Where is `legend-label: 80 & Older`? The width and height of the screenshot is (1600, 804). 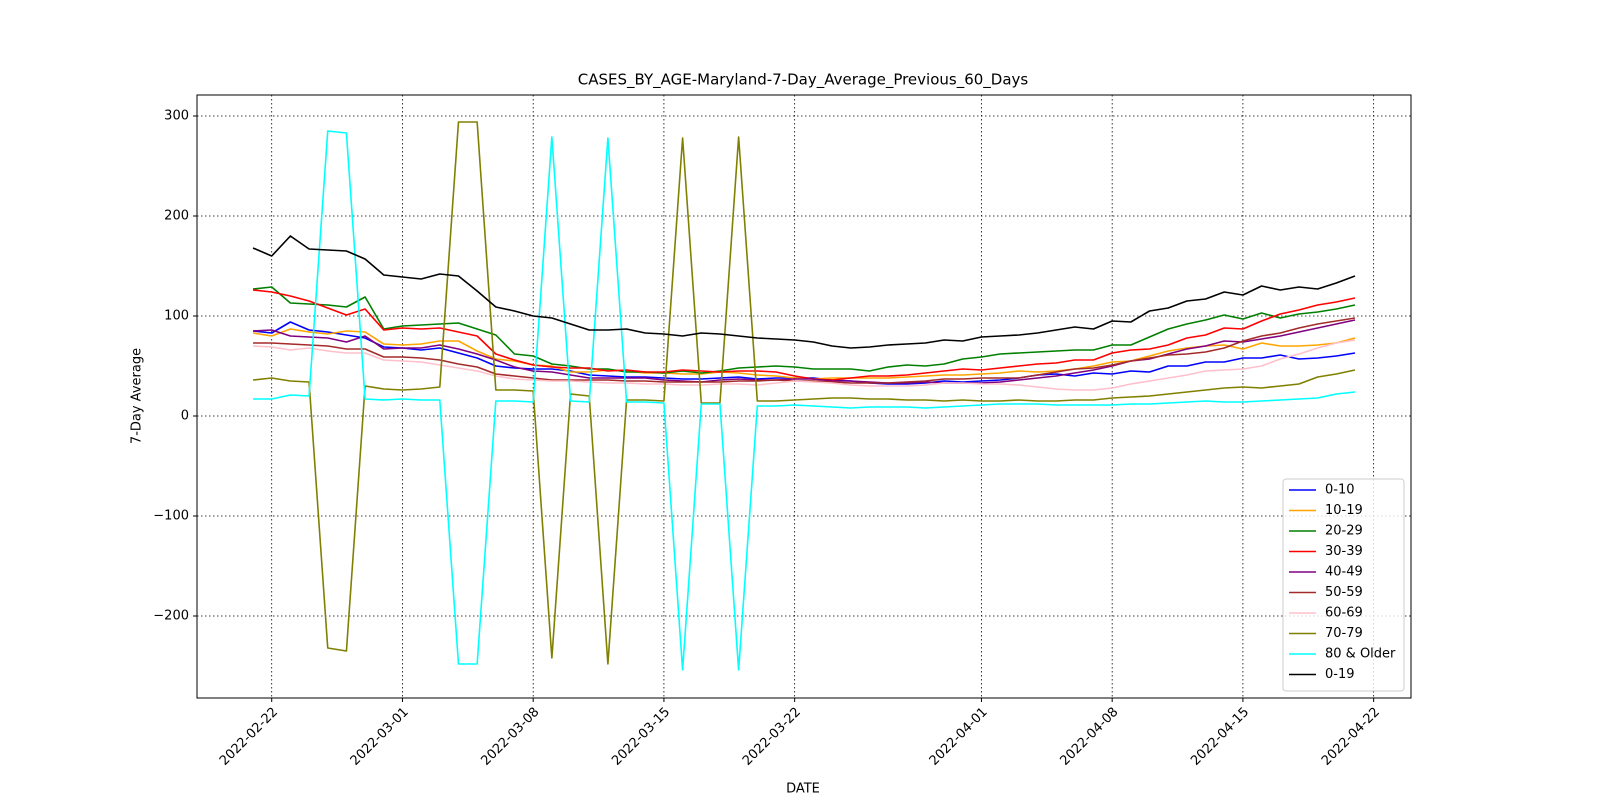 legend-label: 80 & Older is located at coordinates (1360, 654).